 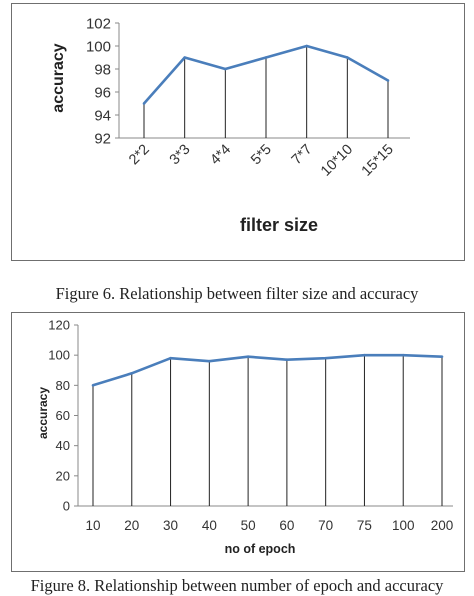 What do you see at coordinates (364, 525) in the screenshot?
I see `x-tick-label: 75` at bounding box center [364, 525].